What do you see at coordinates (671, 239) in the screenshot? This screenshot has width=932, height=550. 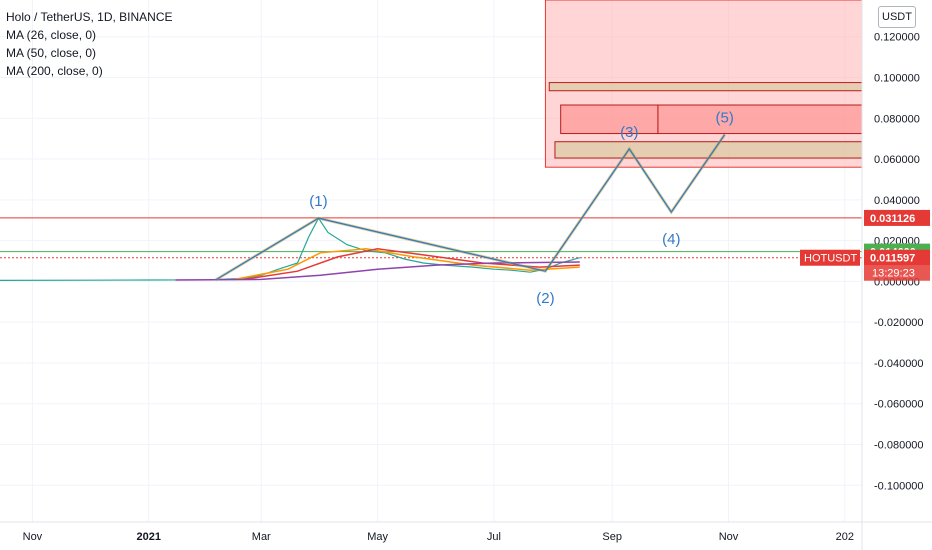 I see `wave-label: (4)` at bounding box center [671, 239].